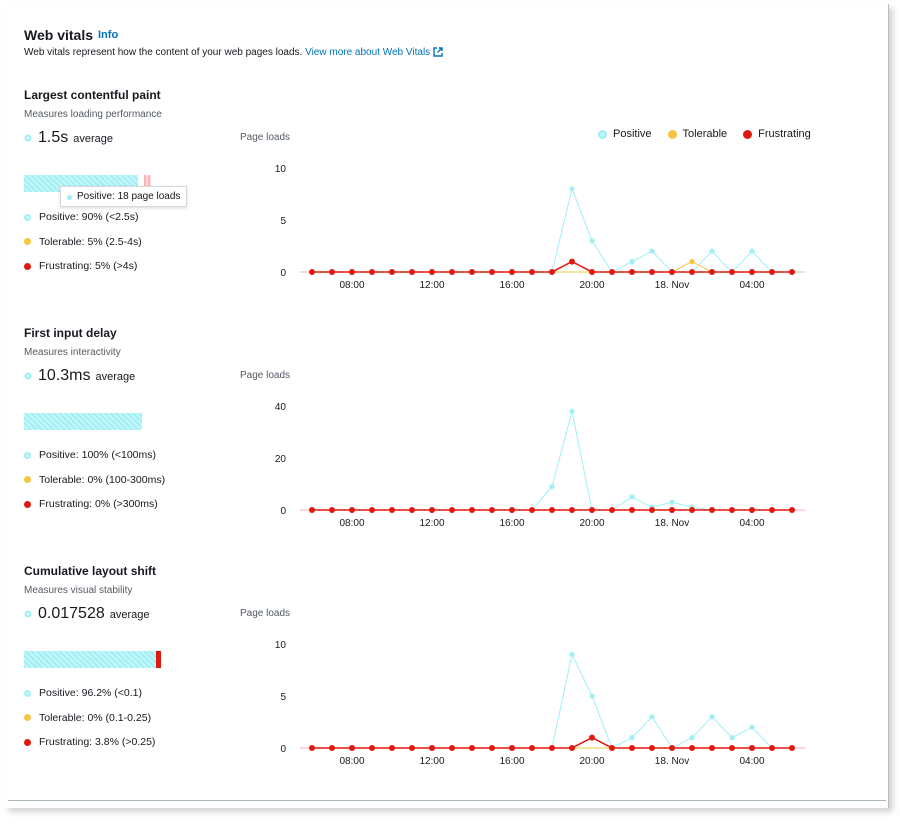 The width and height of the screenshot is (900, 824). I want to click on chart-legend: Positive Tolerable Frustrating, so click(704, 134).